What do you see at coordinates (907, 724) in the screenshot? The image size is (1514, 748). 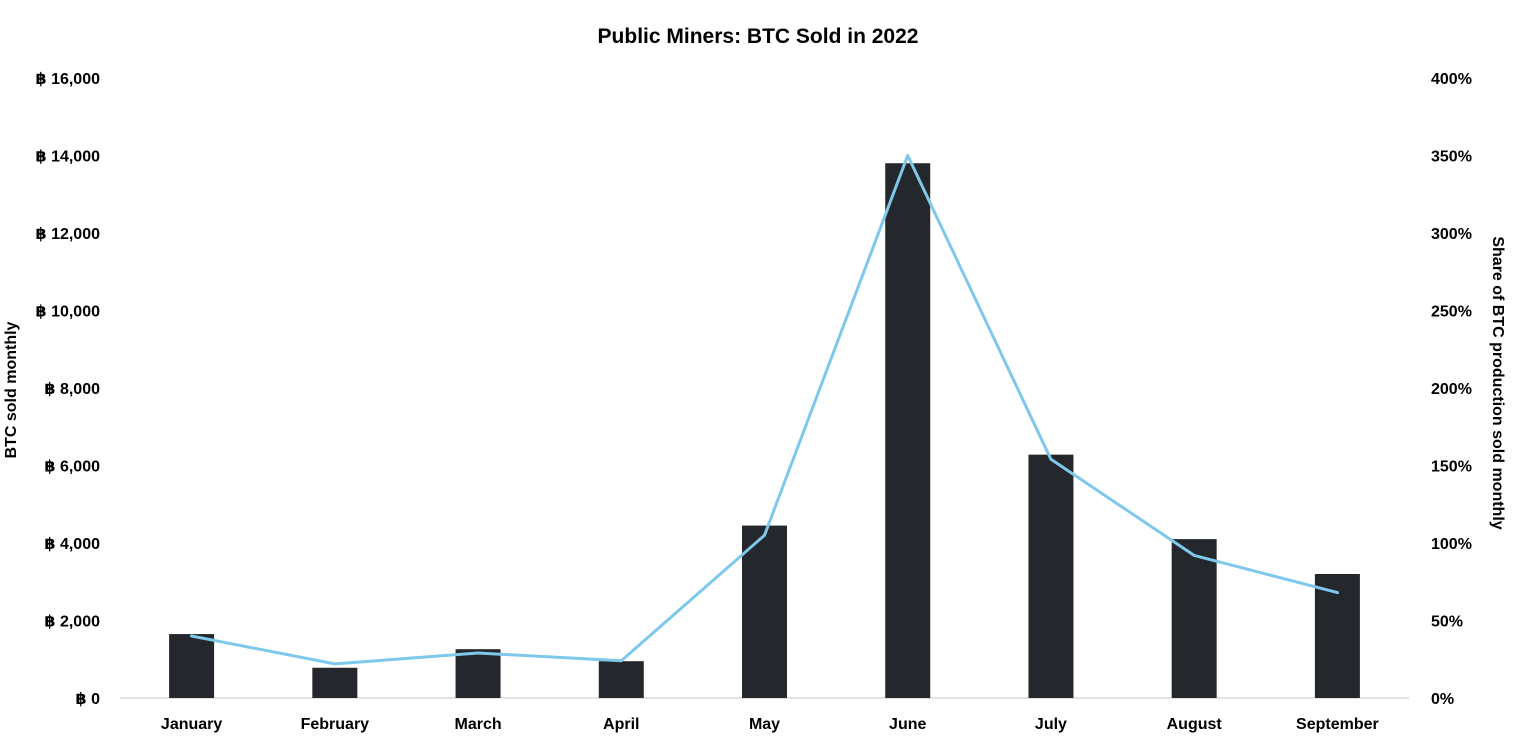 I see `x-tick-label: June` at bounding box center [907, 724].